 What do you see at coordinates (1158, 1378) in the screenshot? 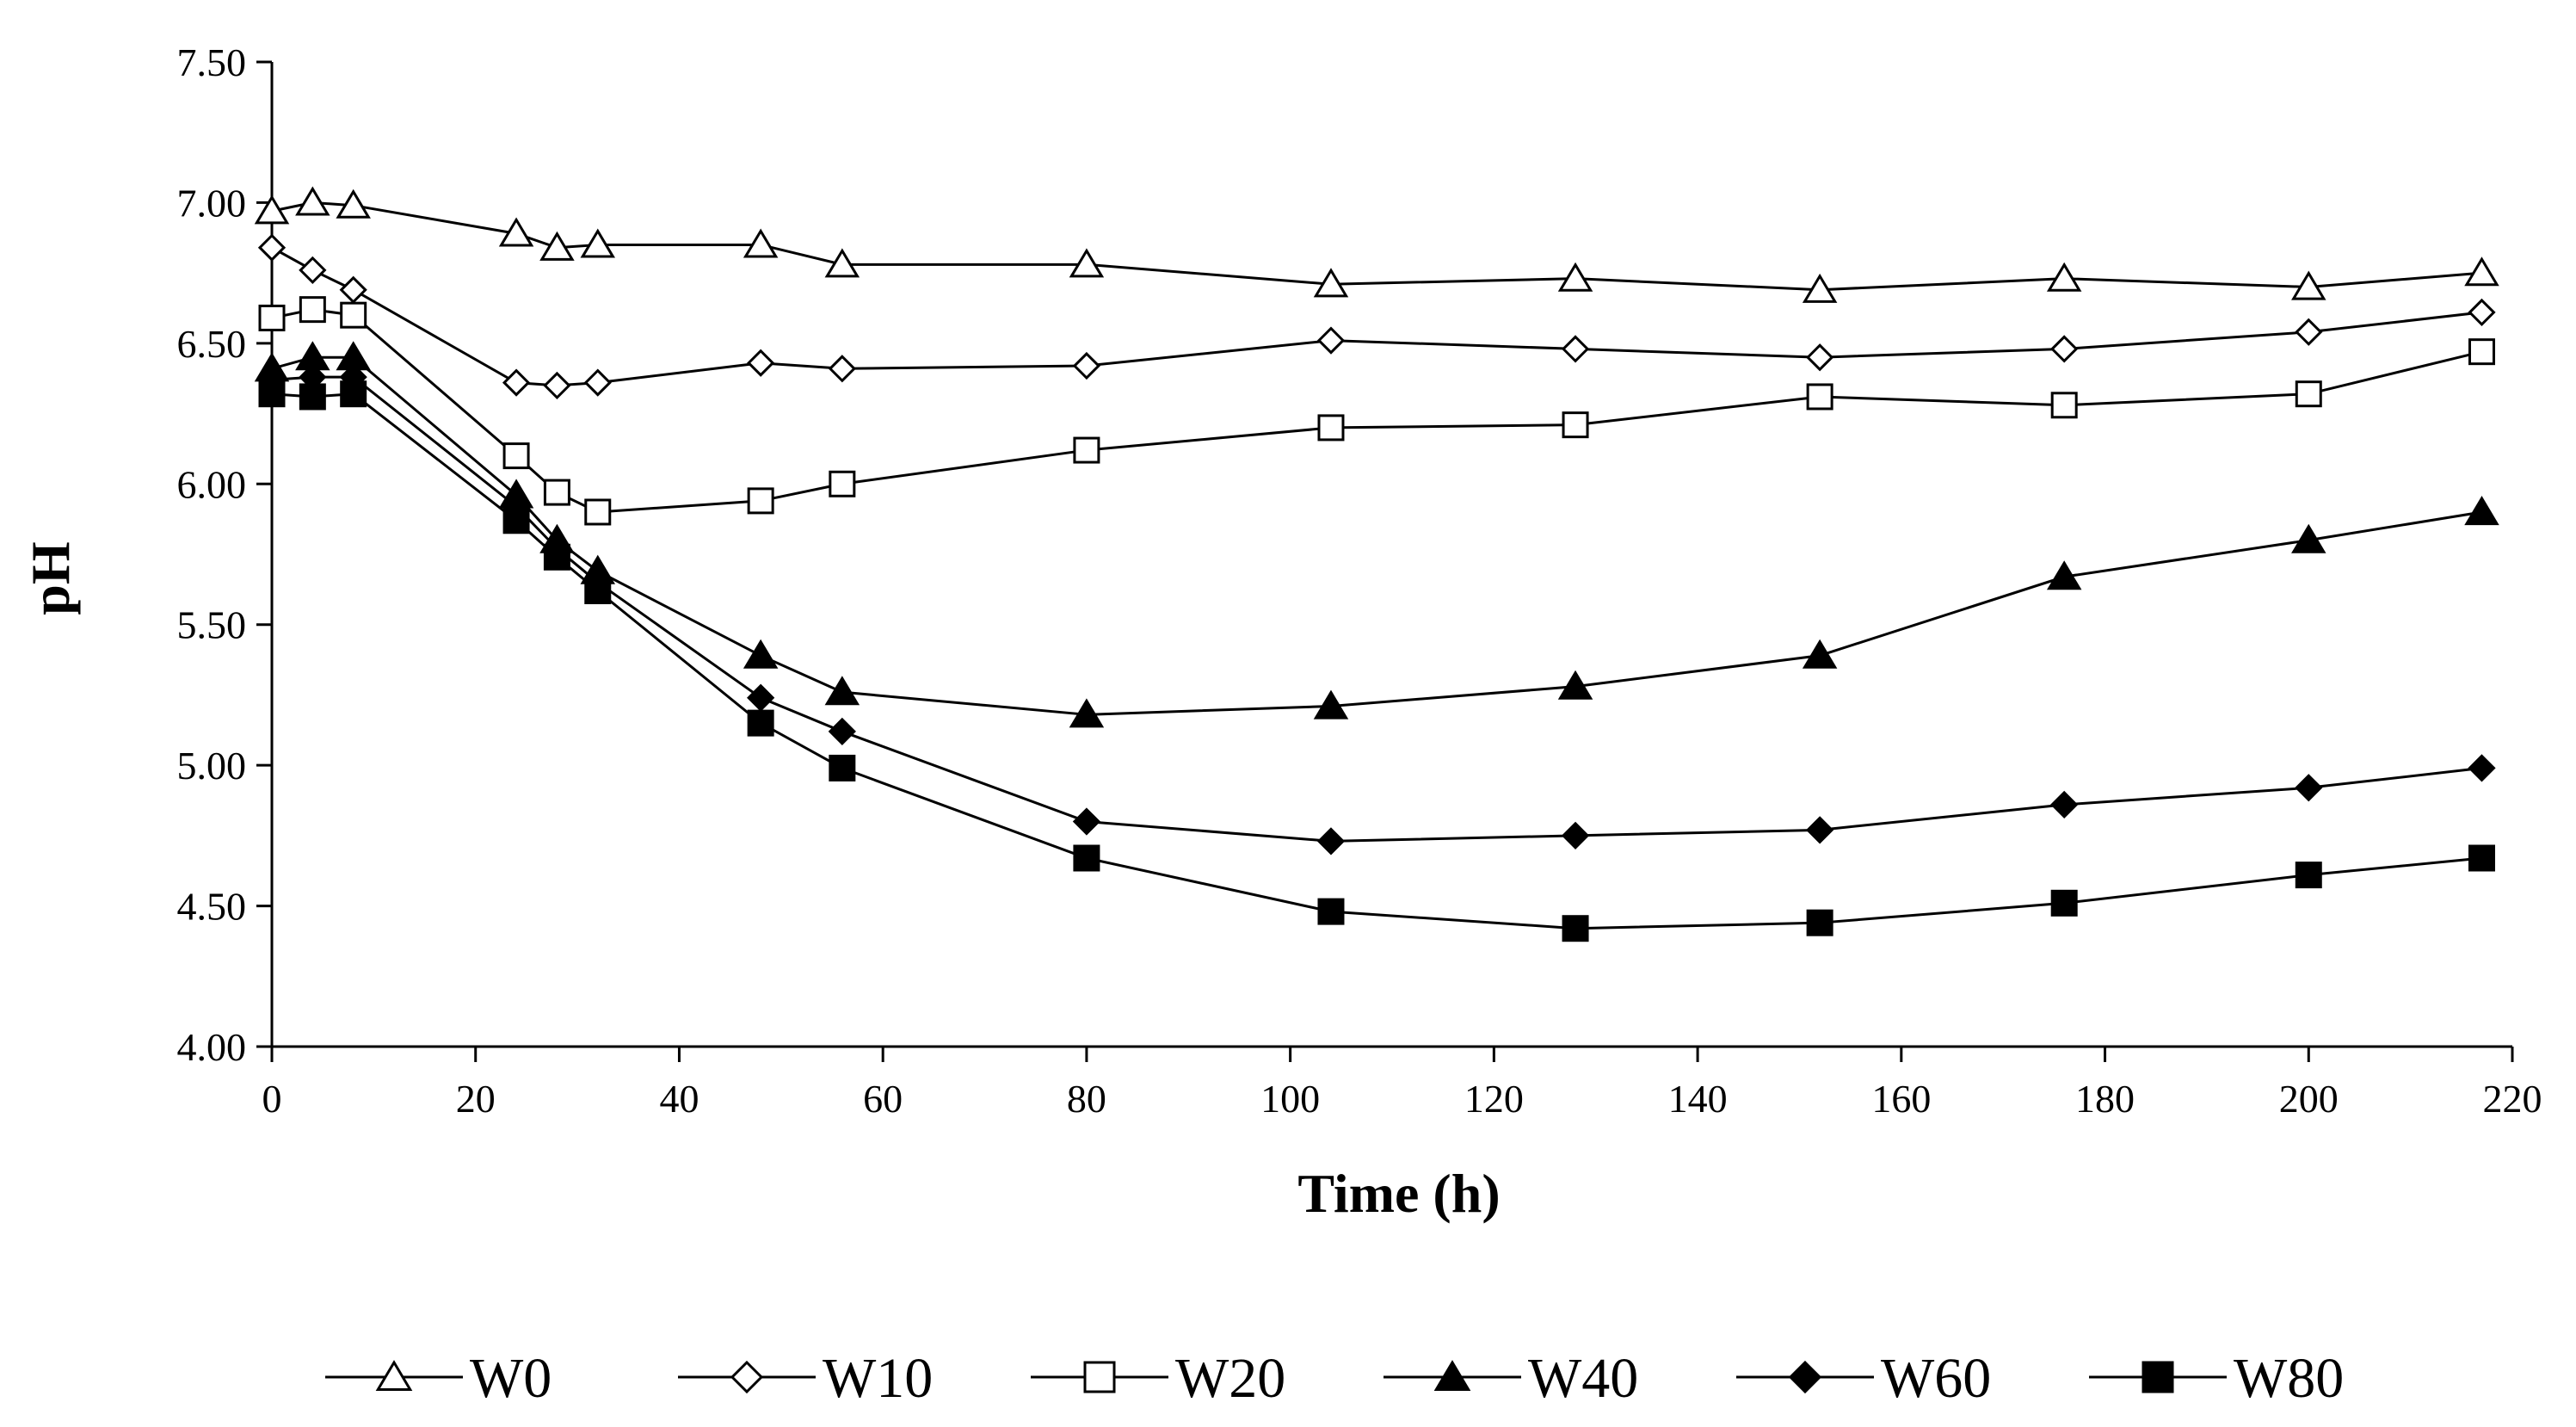
I see `legend-item-w20: W20` at bounding box center [1158, 1378].